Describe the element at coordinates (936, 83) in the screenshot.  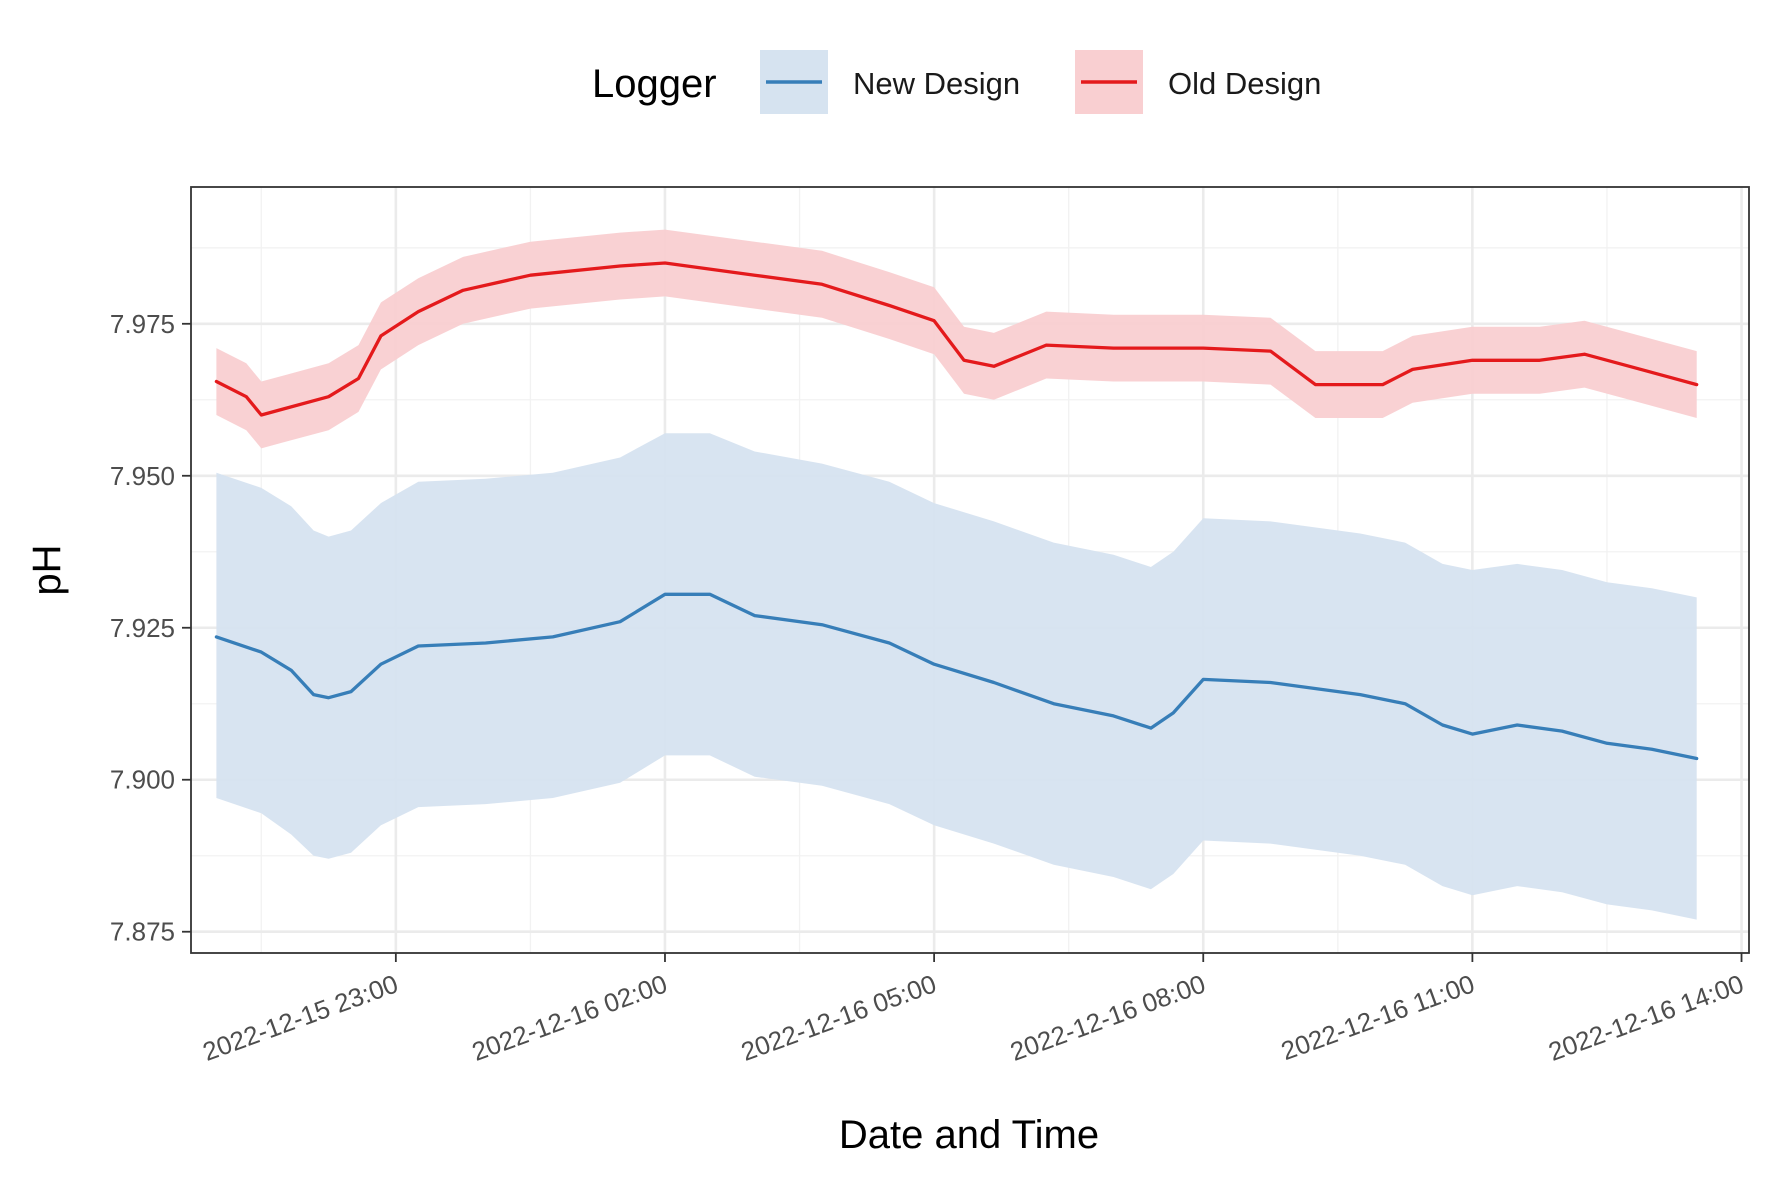
I see `legend-label-new-design: New Design` at that location.